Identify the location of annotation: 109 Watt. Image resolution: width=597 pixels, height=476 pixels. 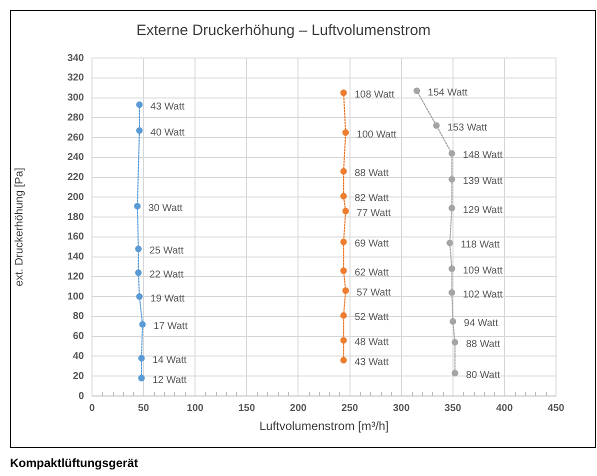
(482, 271).